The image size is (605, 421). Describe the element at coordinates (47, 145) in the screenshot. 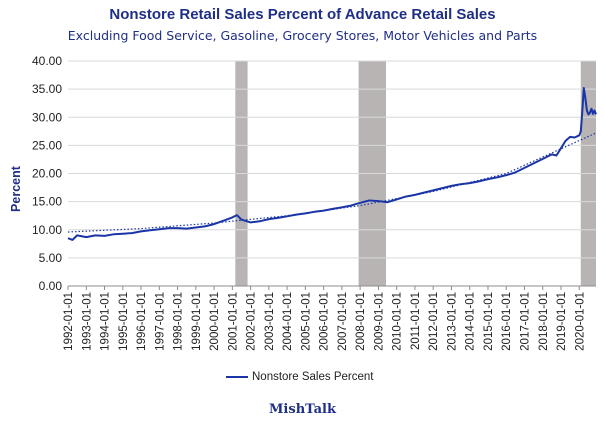

I see `y-tick-label: 25.00` at that location.